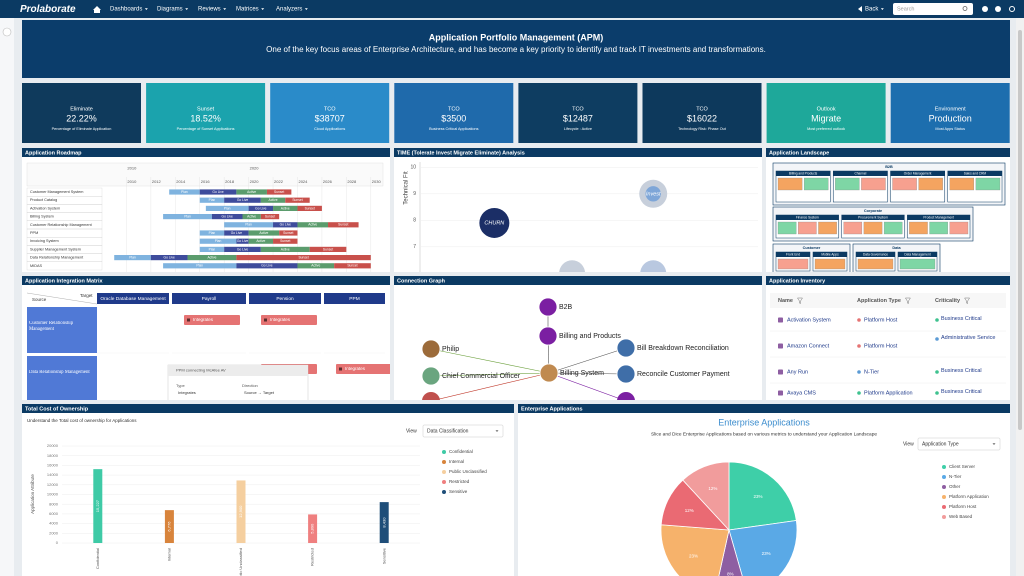 Image resolution: width=1024 pixels, height=576 pixels. Describe the element at coordinates (209, 10) in the screenshot. I see `nav-item: Reviews` at that location.